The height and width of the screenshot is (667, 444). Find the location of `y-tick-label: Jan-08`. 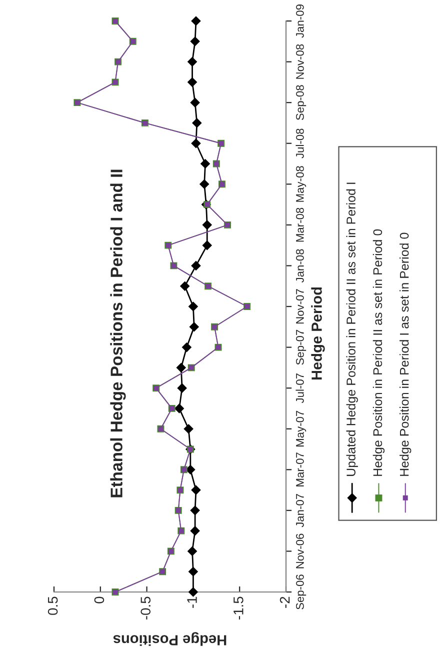

y-tick-label: Jan-08 is located at coordinates (300, 266).